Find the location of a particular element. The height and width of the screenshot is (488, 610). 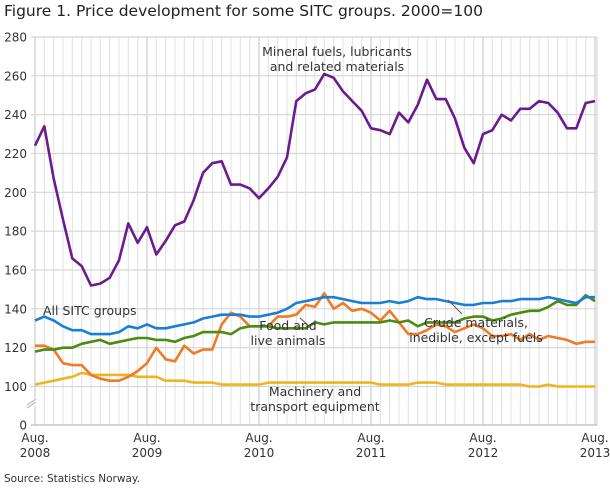

x-tick-label-line: 2009 is located at coordinates (147, 453).